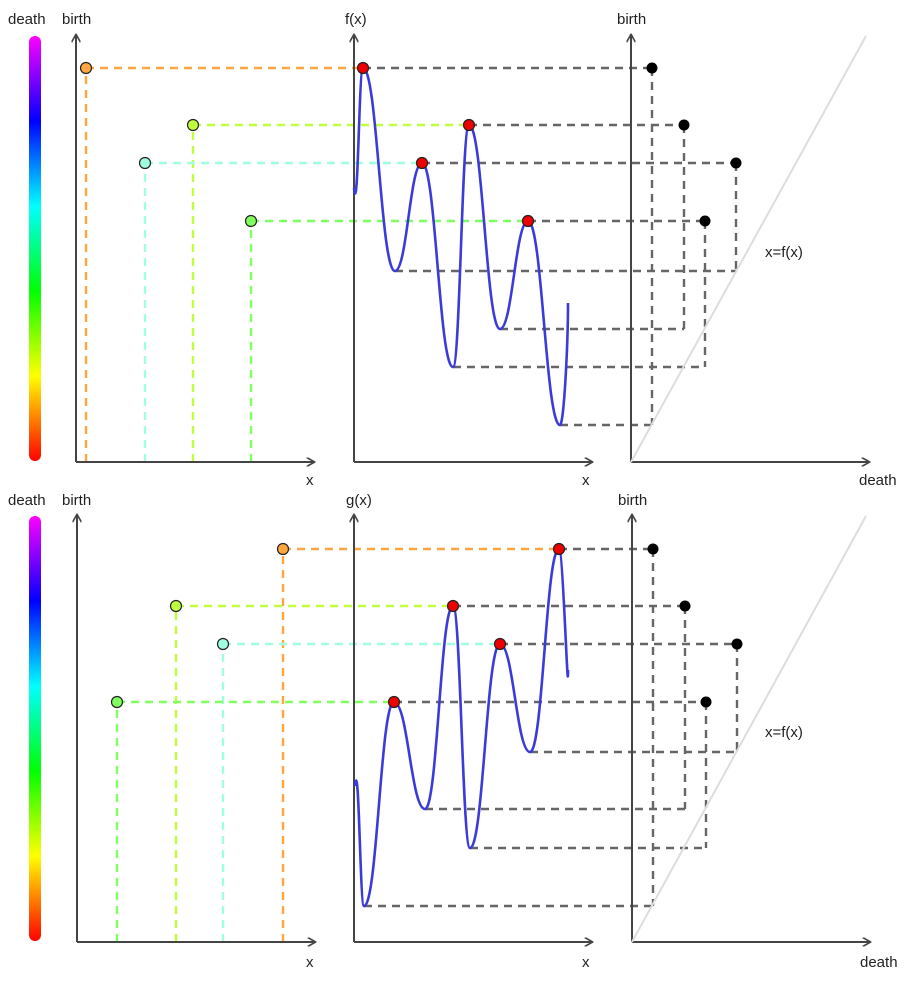  I want to click on colorbar-bottom, so click(35, 728).